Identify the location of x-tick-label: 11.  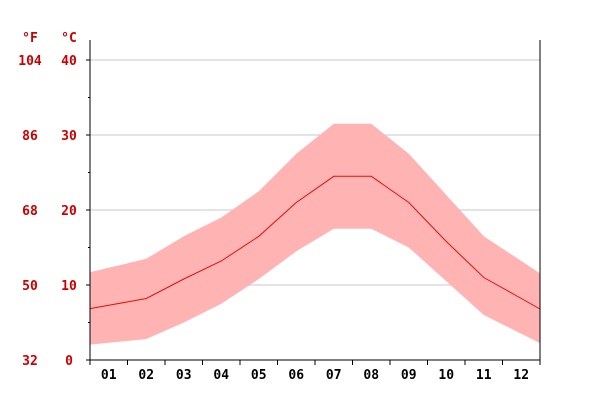
(484, 375).